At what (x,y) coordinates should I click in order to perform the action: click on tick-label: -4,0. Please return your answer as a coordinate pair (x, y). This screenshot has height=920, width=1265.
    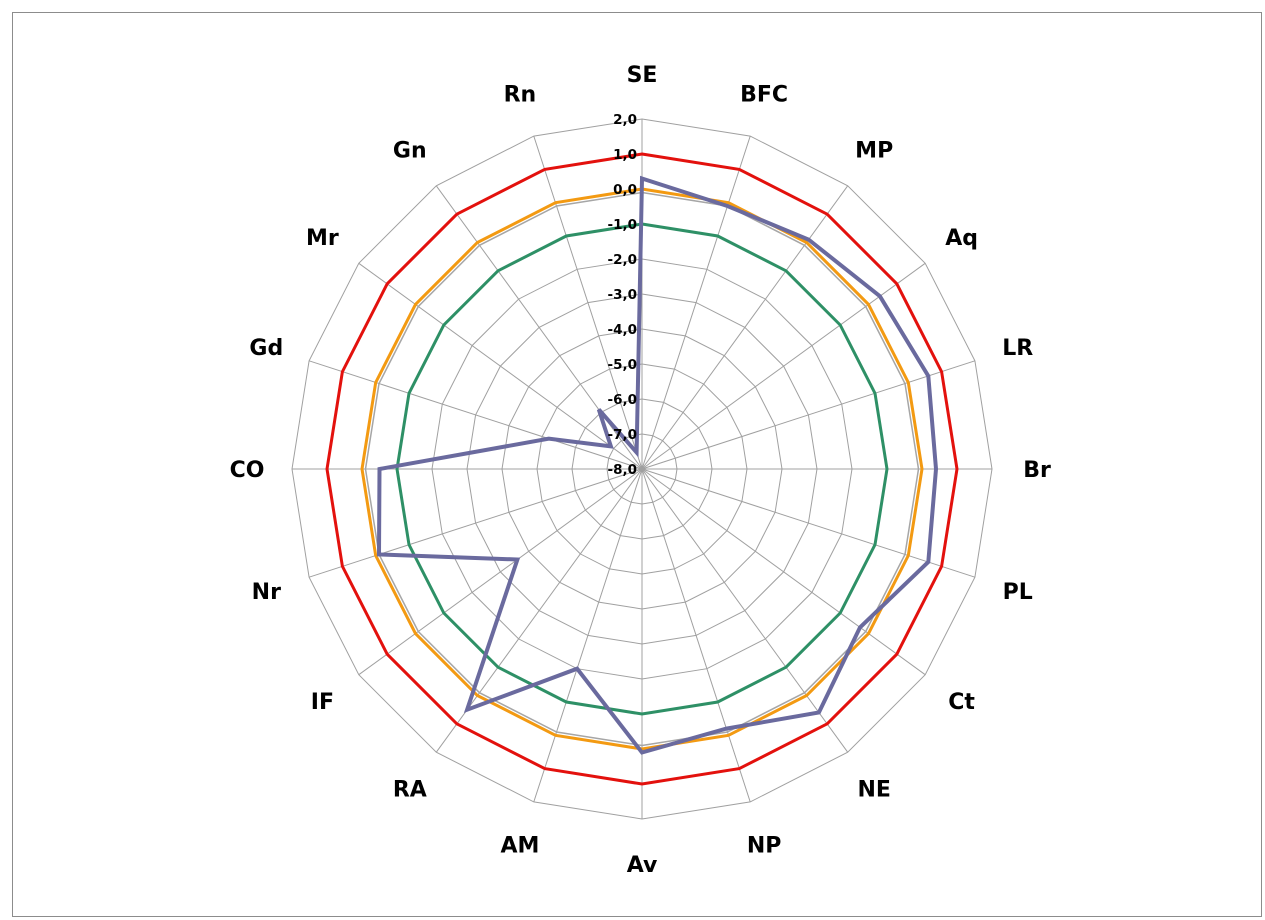
    Looking at the image, I should click on (622, 330).